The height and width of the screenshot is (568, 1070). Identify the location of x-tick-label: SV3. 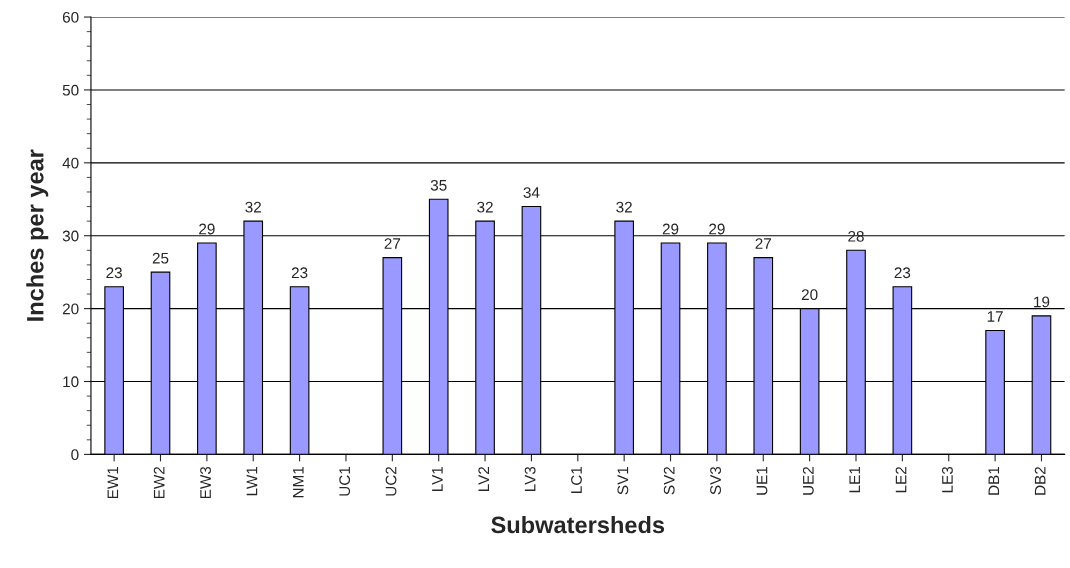
(715, 480).